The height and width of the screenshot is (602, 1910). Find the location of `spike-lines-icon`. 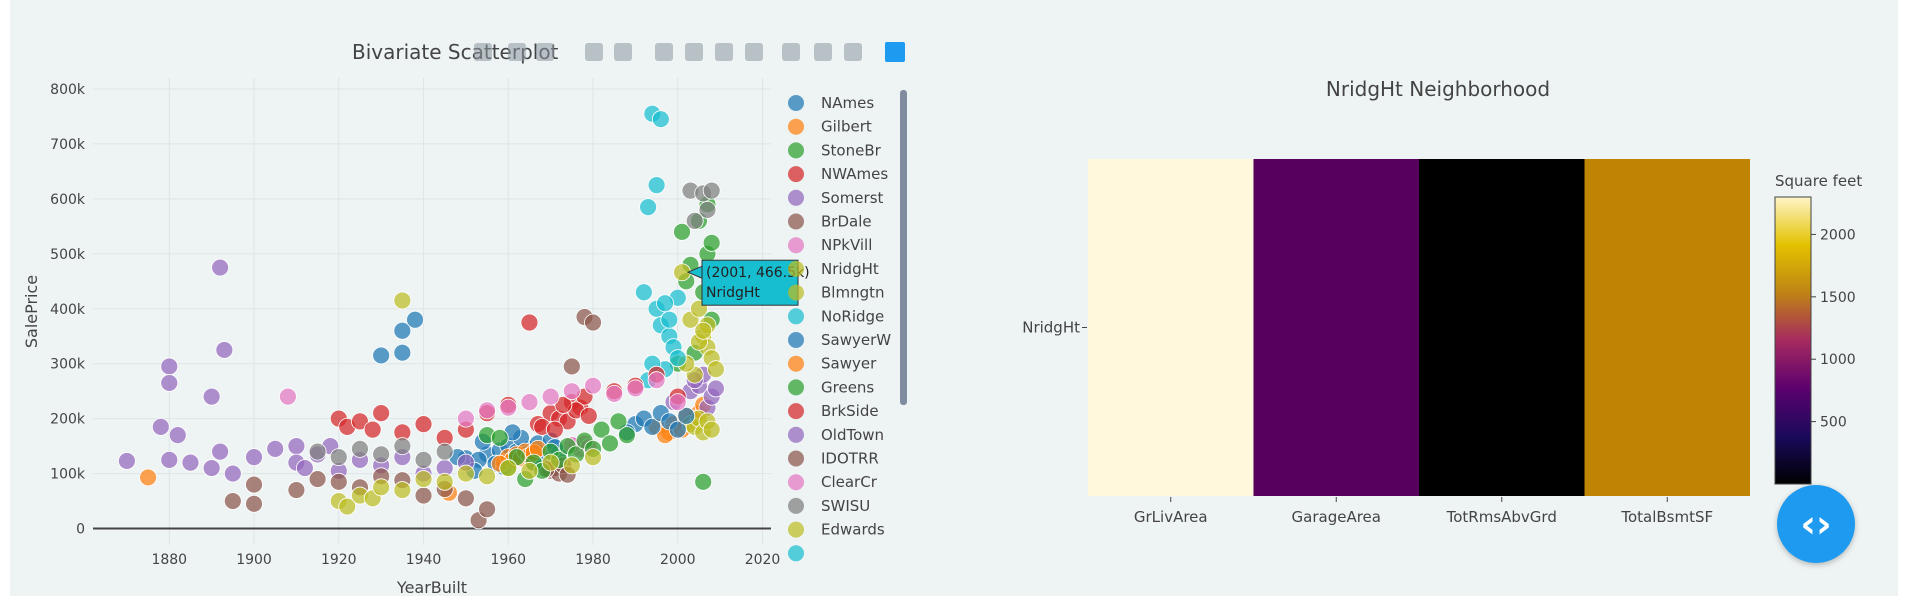

spike-lines-icon is located at coordinates (791, 52).